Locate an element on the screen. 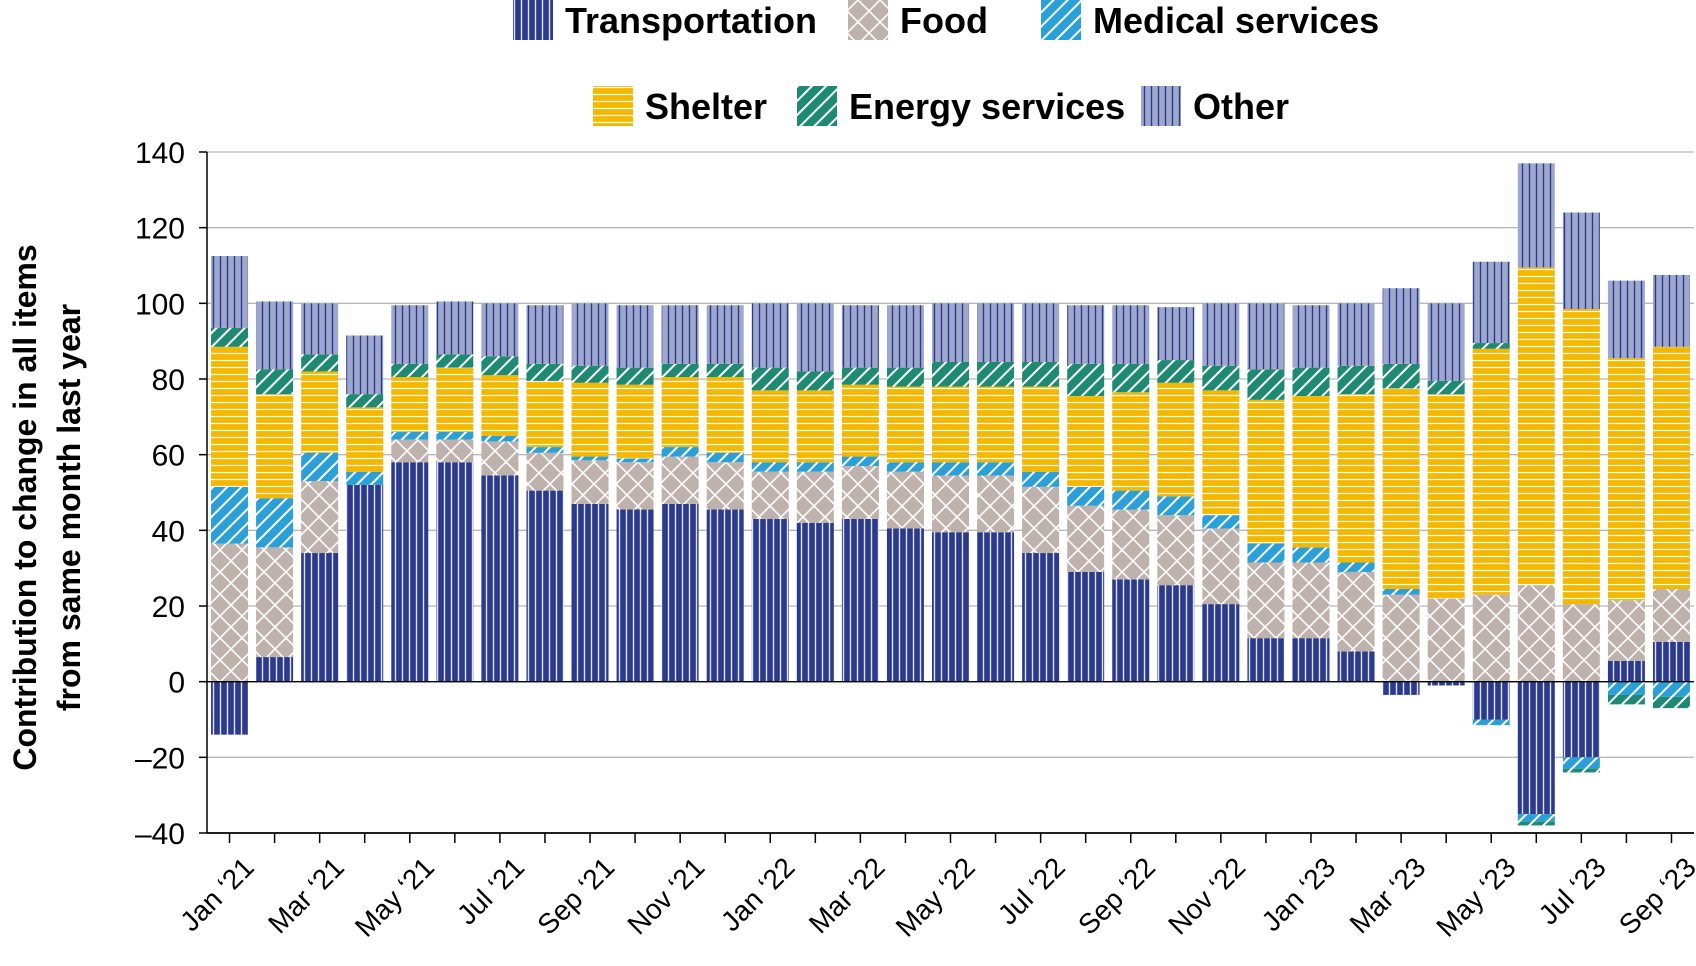 This screenshot has width=1696, height=966. legend-swatch-transportation is located at coordinates (533, 20).